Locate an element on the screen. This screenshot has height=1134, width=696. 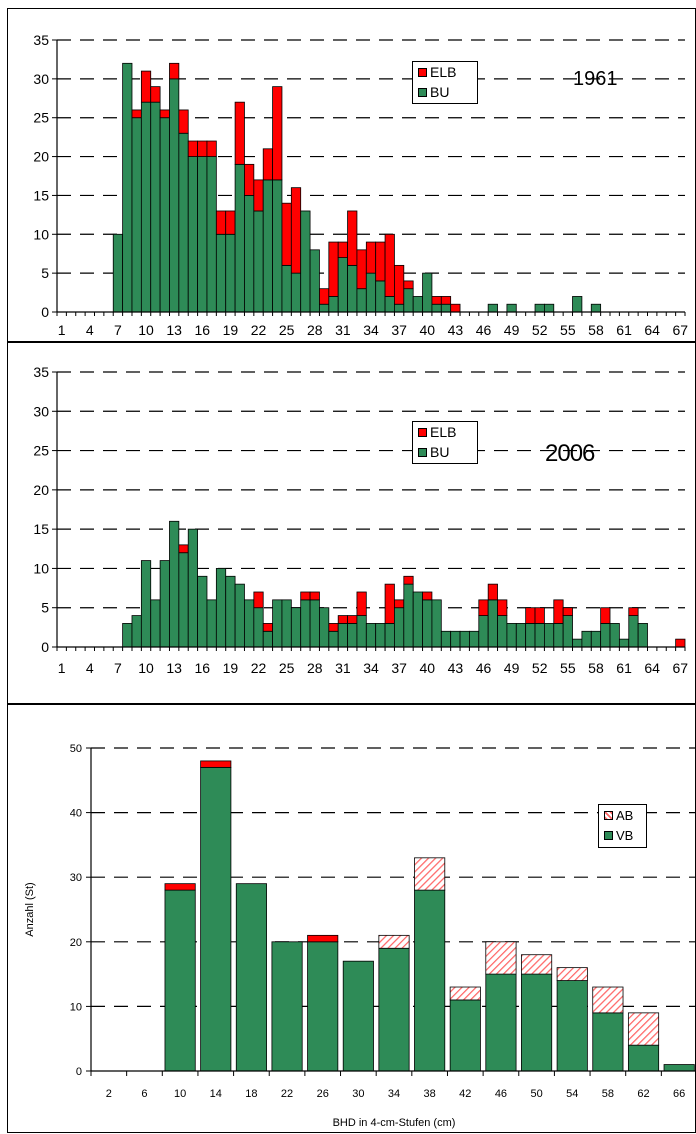
x-tick-label: 43 is located at coordinates (456, 668).